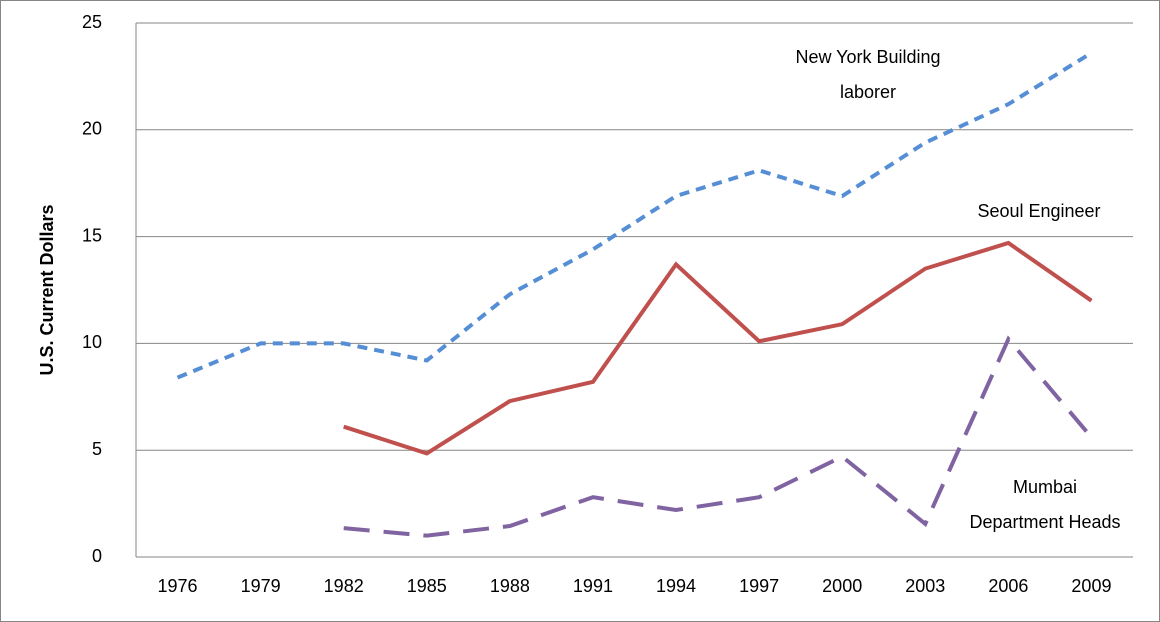 The image size is (1160, 622). What do you see at coordinates (759, 586) in the screenshot?
I see `x-tick-label: 1997` at bounding box center [759, 586].